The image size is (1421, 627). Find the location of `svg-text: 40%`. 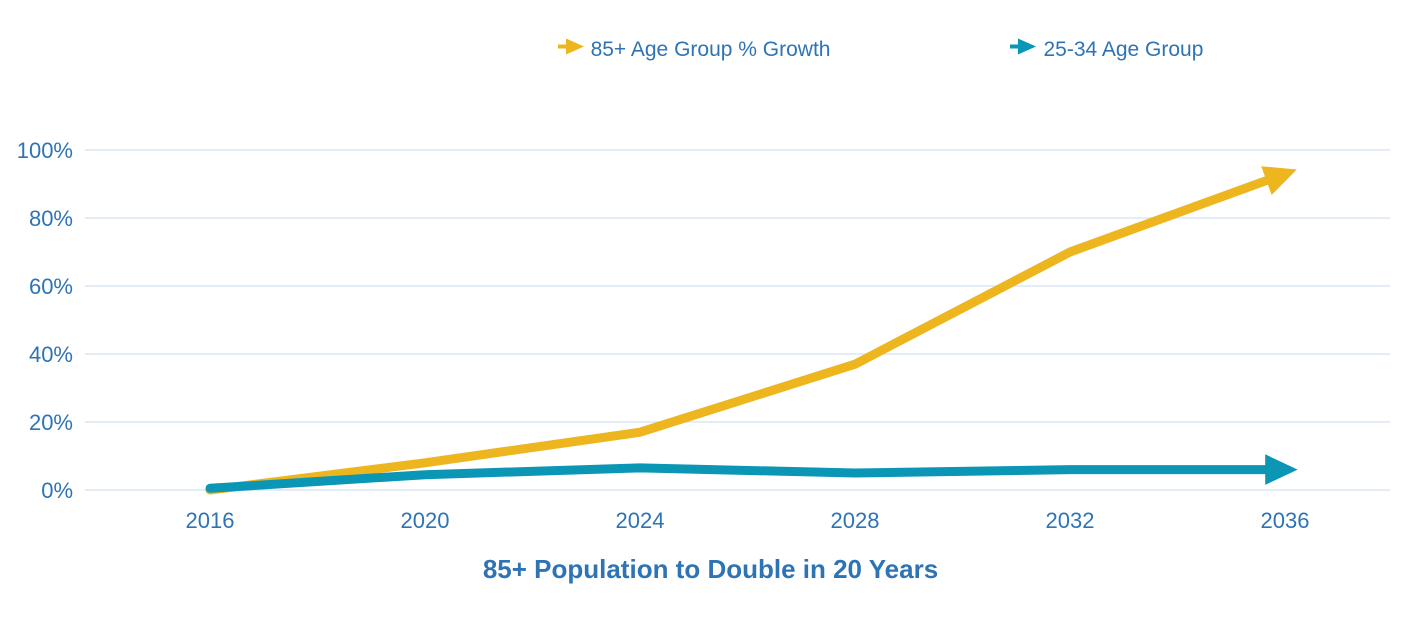

svg-text: 40% is located at coordinates (51, 354).